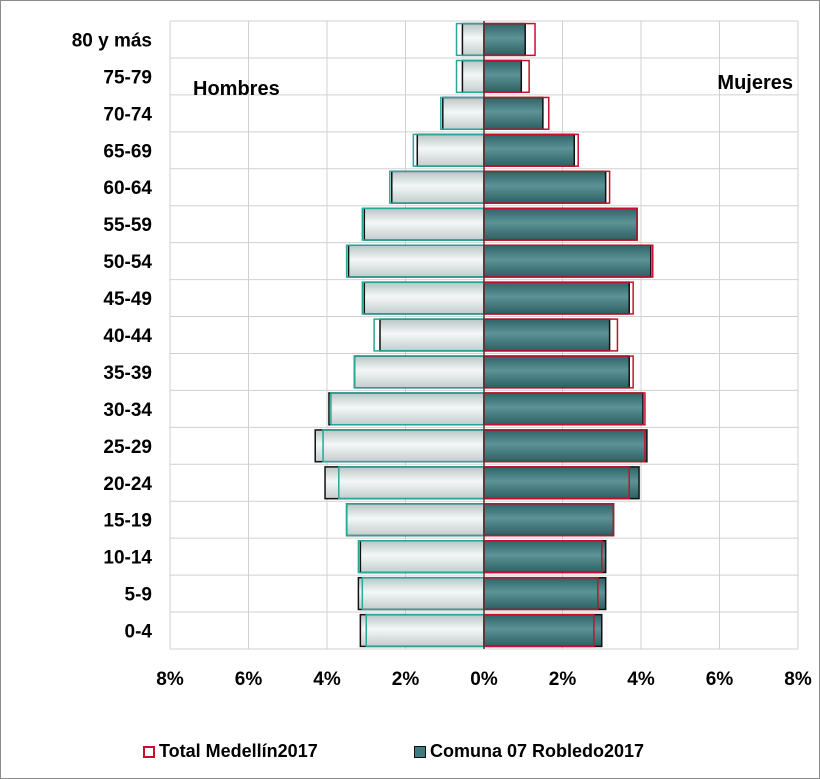 Image resolution: width=820 pixels, height=779 pixels. Describe the element at coordinates (537, 751) in the screenshot. I see `legend-label-comuna: Comuna 07 Robledo2017` at that location.